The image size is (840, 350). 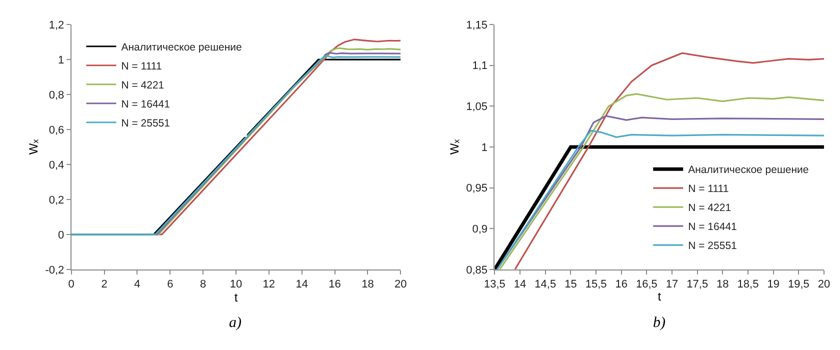 What do you see at coordinates (545, 284) in the screenshot?
I see `x-tick-label: 14,5` at bounding box center [545, 284].